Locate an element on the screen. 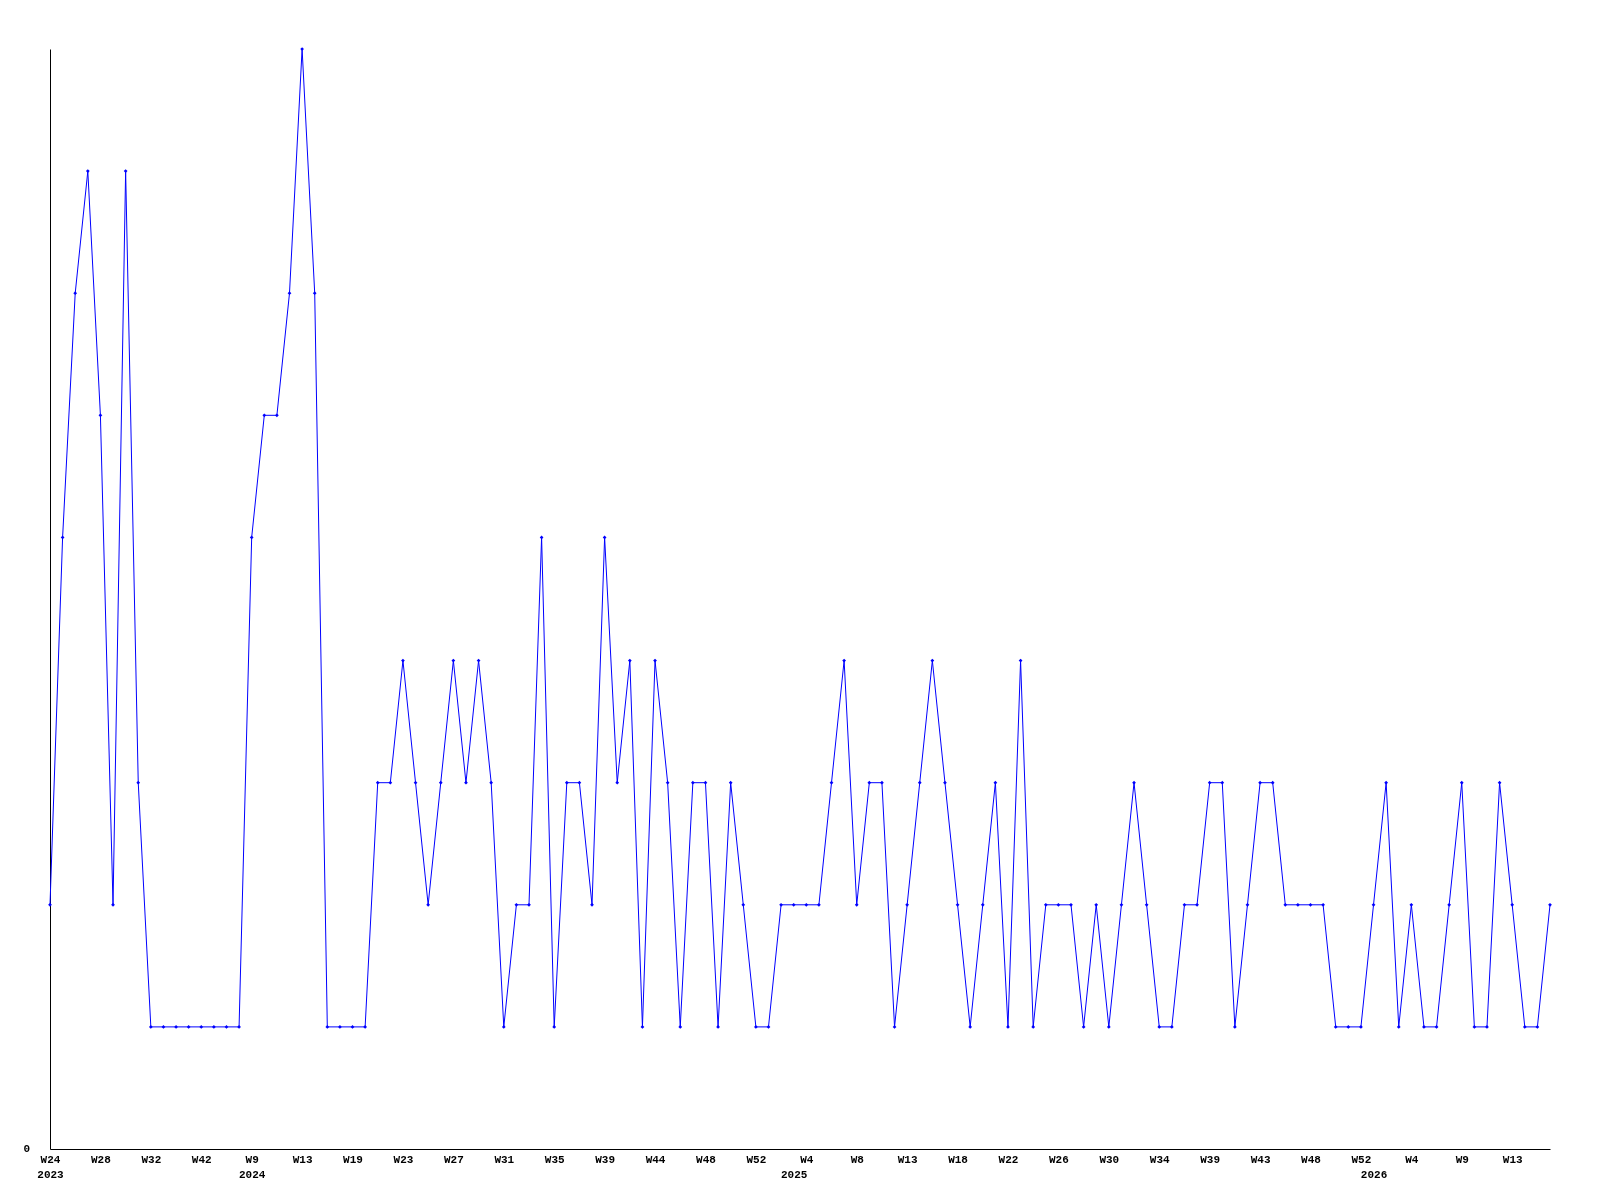 This screenshot has width=1600, height=1200. x-tick-label: W18 is located at coordinates (958, 1159).